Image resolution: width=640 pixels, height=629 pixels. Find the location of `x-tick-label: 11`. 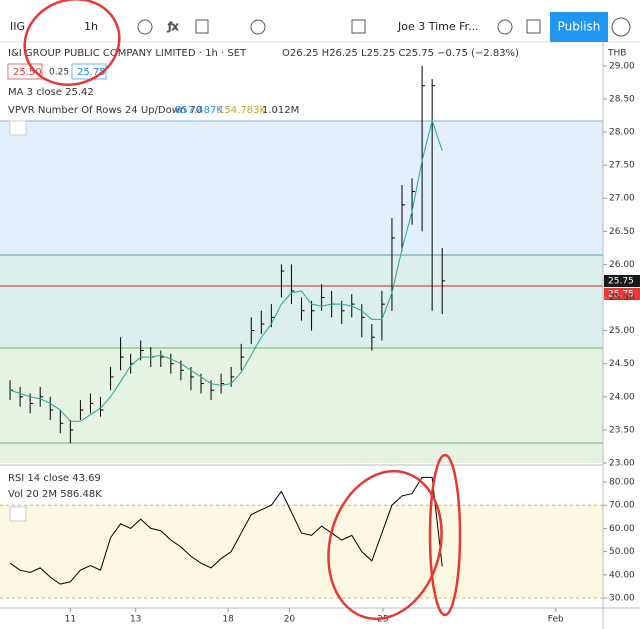

x-tick-label: 11 is located at coordinates (70, 620).